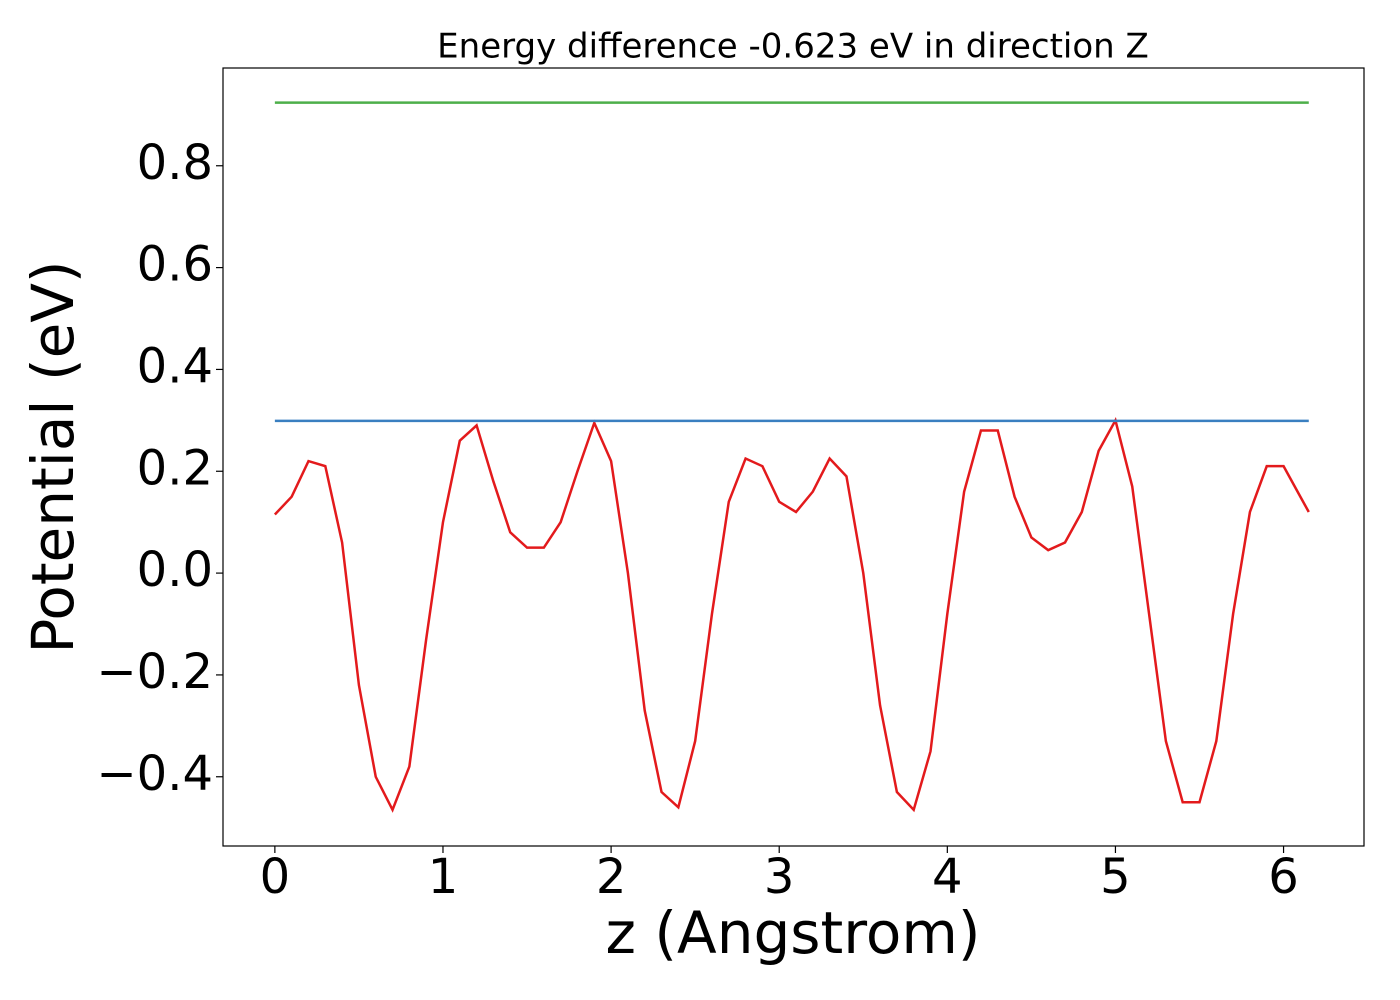  What do you see at coordinates (275, 877) in the screenshot?
I see `x-tick-label: 0` at bounding box center [275, 877].